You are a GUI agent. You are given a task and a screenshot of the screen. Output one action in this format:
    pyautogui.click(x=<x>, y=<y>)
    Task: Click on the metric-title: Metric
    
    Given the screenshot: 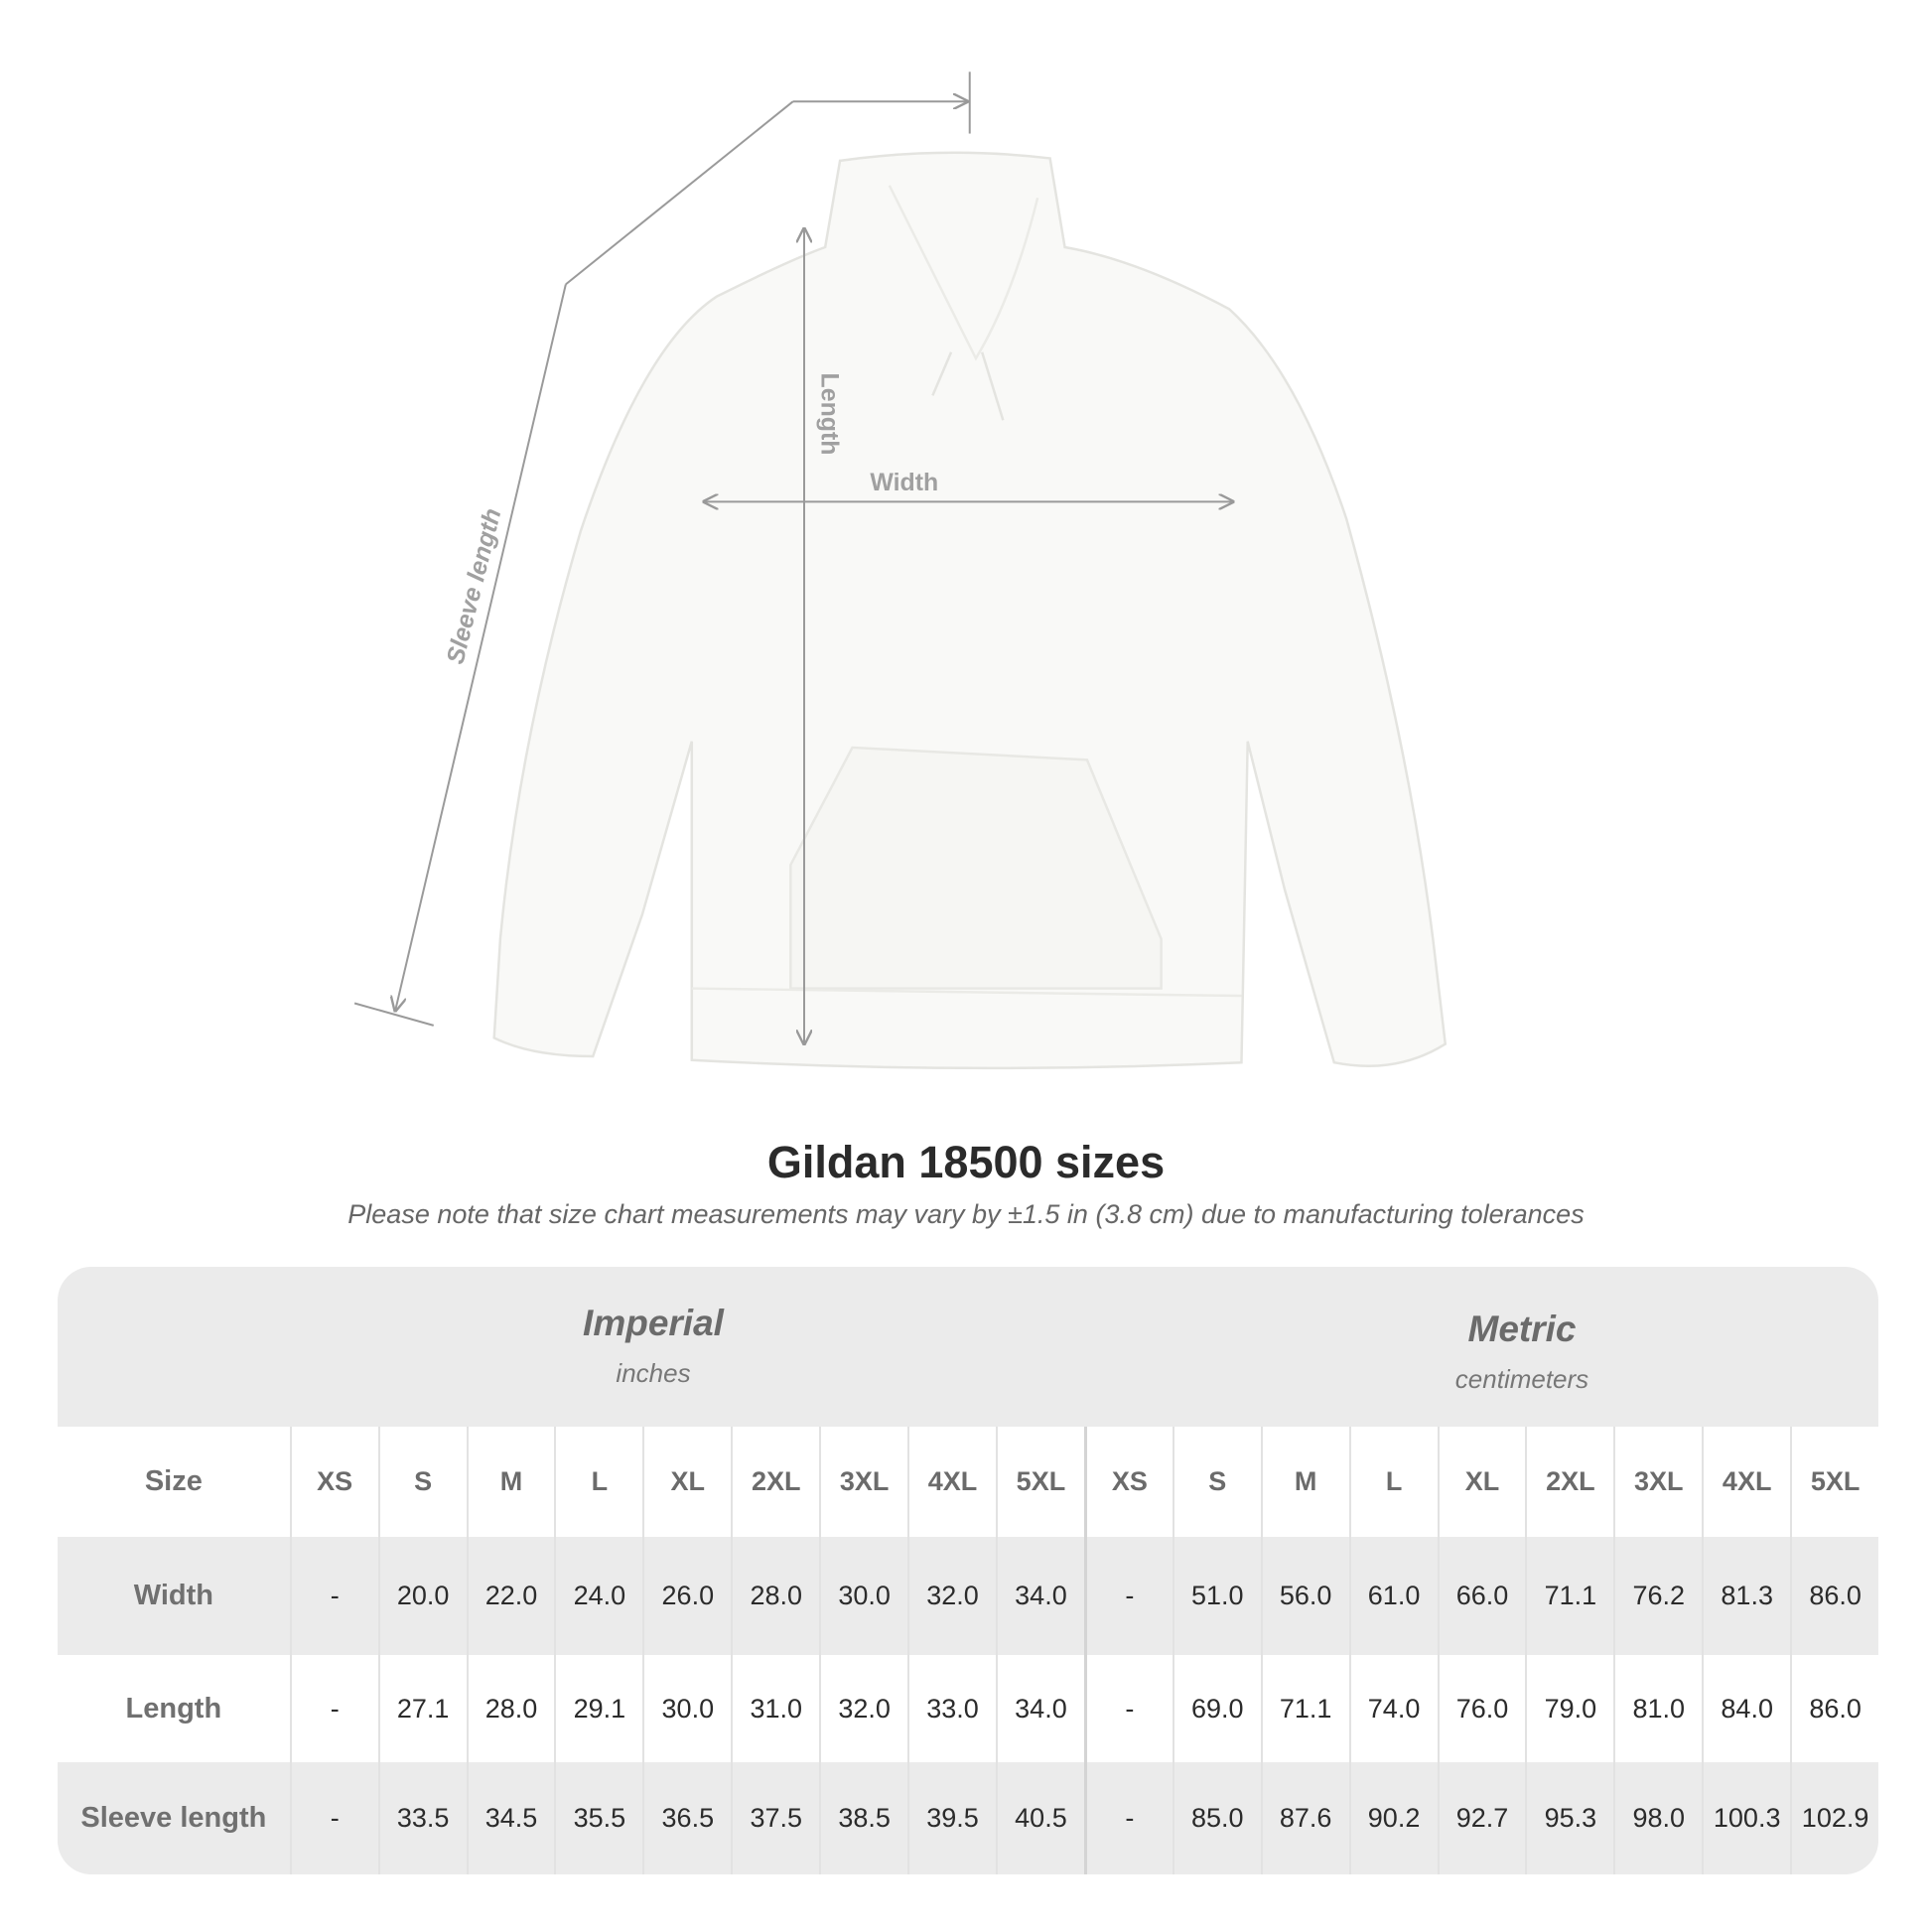 What is the action you would take?
    pyautogui.click(x=1522, y=1329)
    